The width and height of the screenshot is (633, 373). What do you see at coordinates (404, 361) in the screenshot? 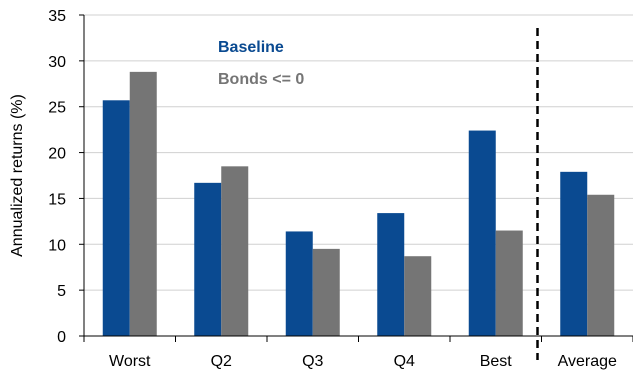
I see `x-tick-label: Q4` at bounding box center [404, 361].